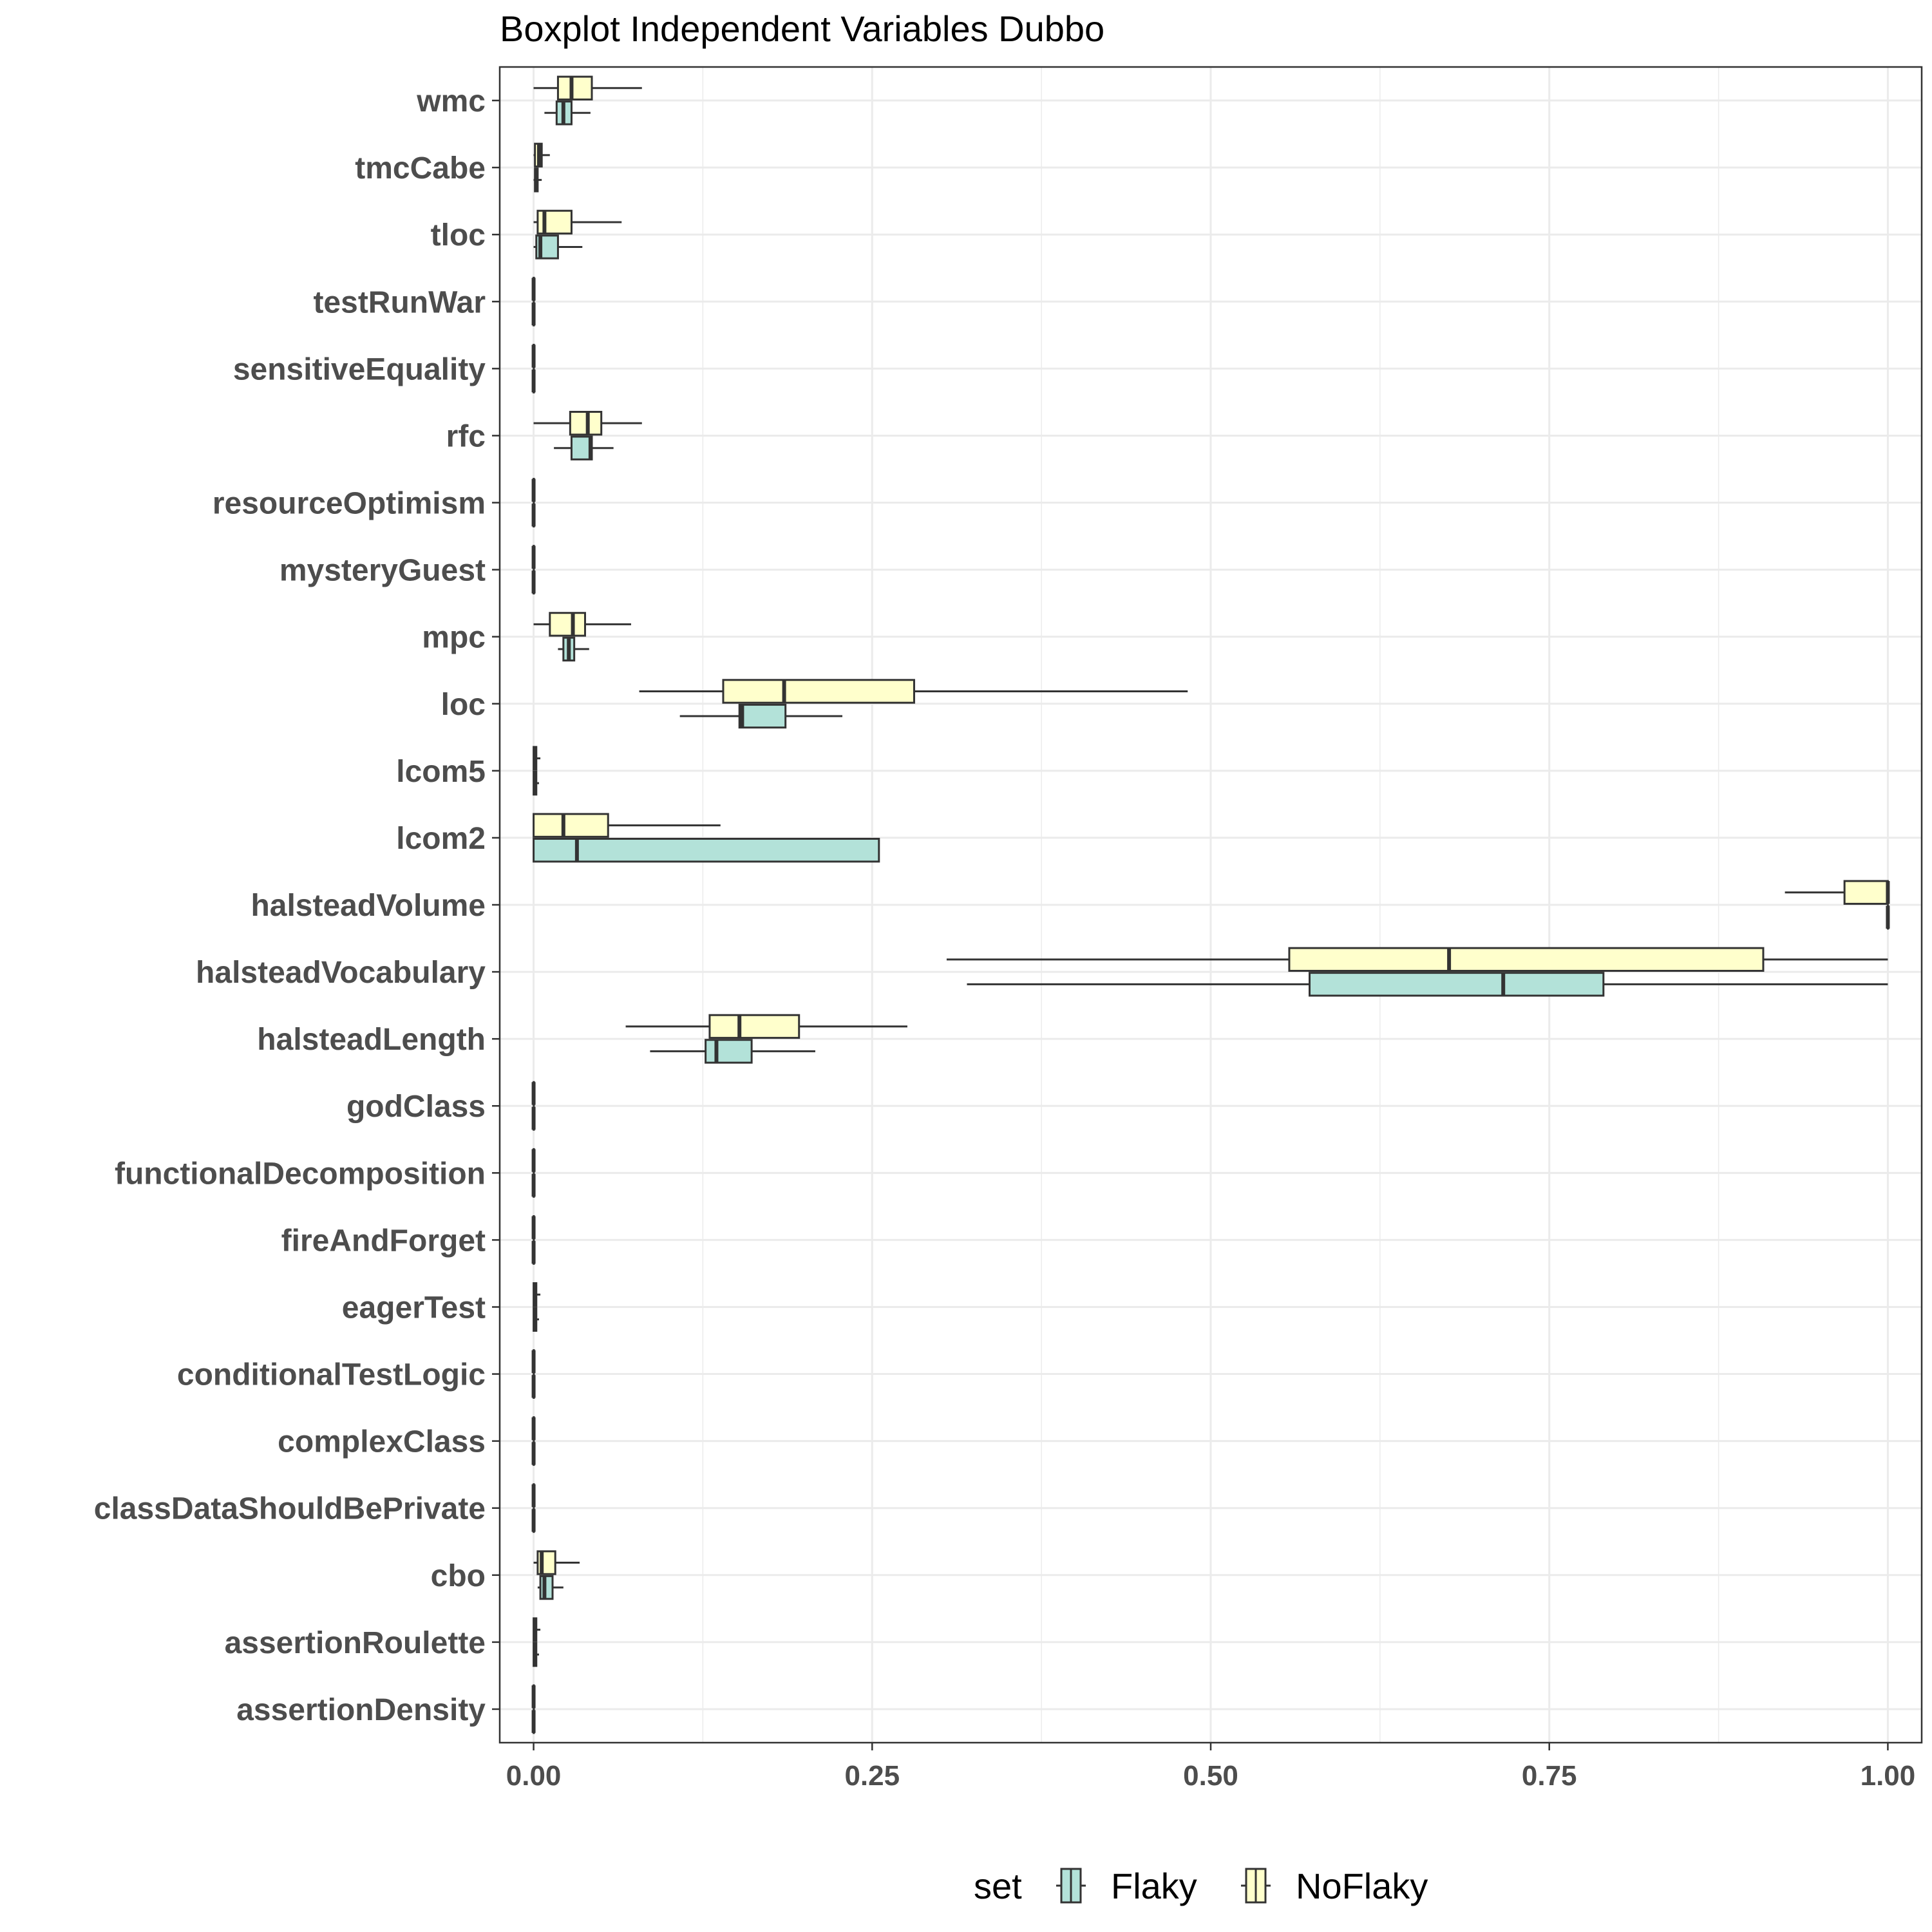 This screenshot has width=1932, height=1932. What do you see at coordinates (533, 1253) in the screenshot?
I see `box-flaky-fireAndForget` at bounding box center [533, 1253].